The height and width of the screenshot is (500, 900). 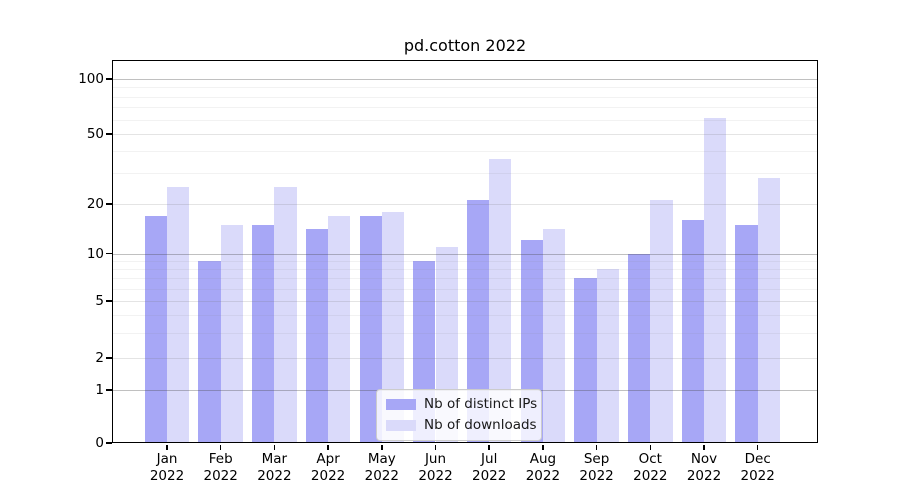 I want to click on bar-distinct-ips-mar, so click(x=263, y=333).